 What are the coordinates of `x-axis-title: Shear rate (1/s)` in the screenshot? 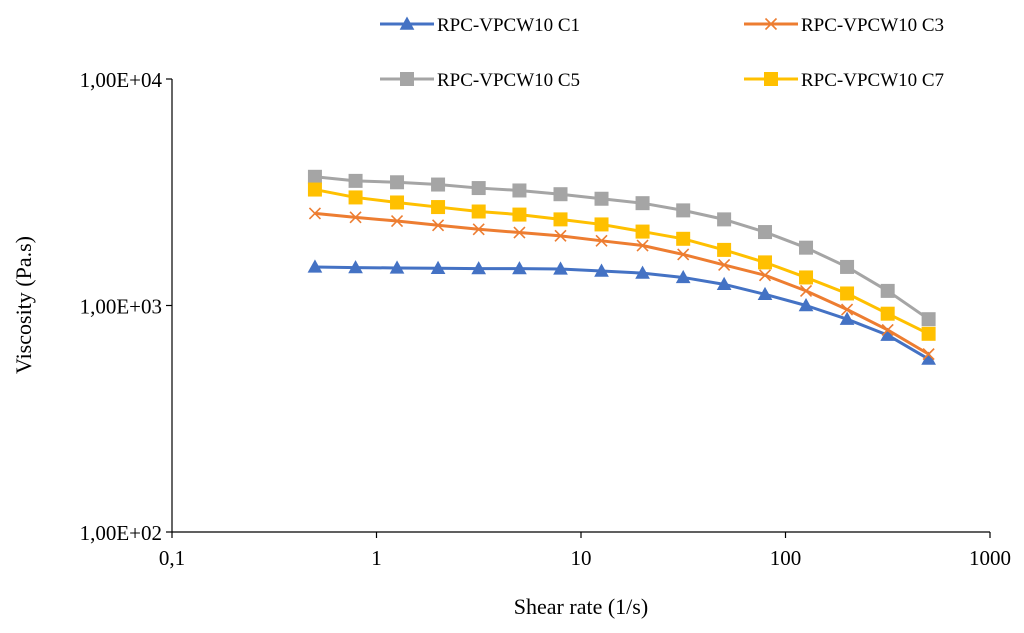 It's located at (581, 606).